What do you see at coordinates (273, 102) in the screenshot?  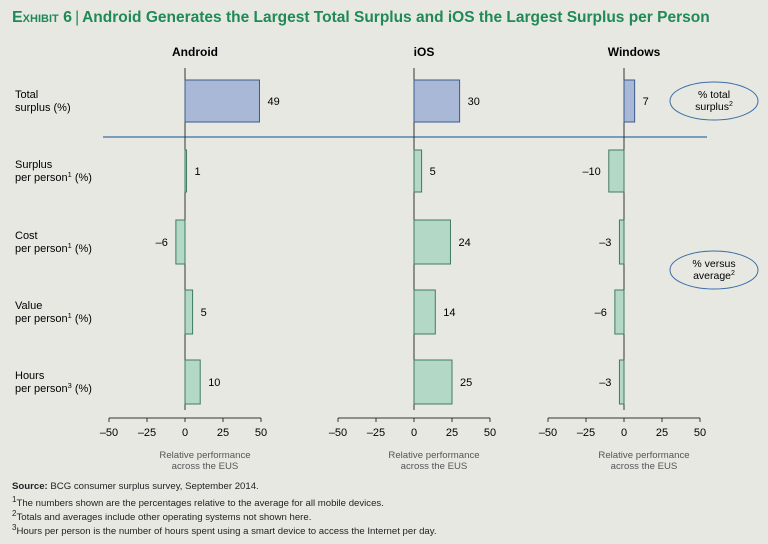 I see `data-label: 49` at bounding box center [273, 102].